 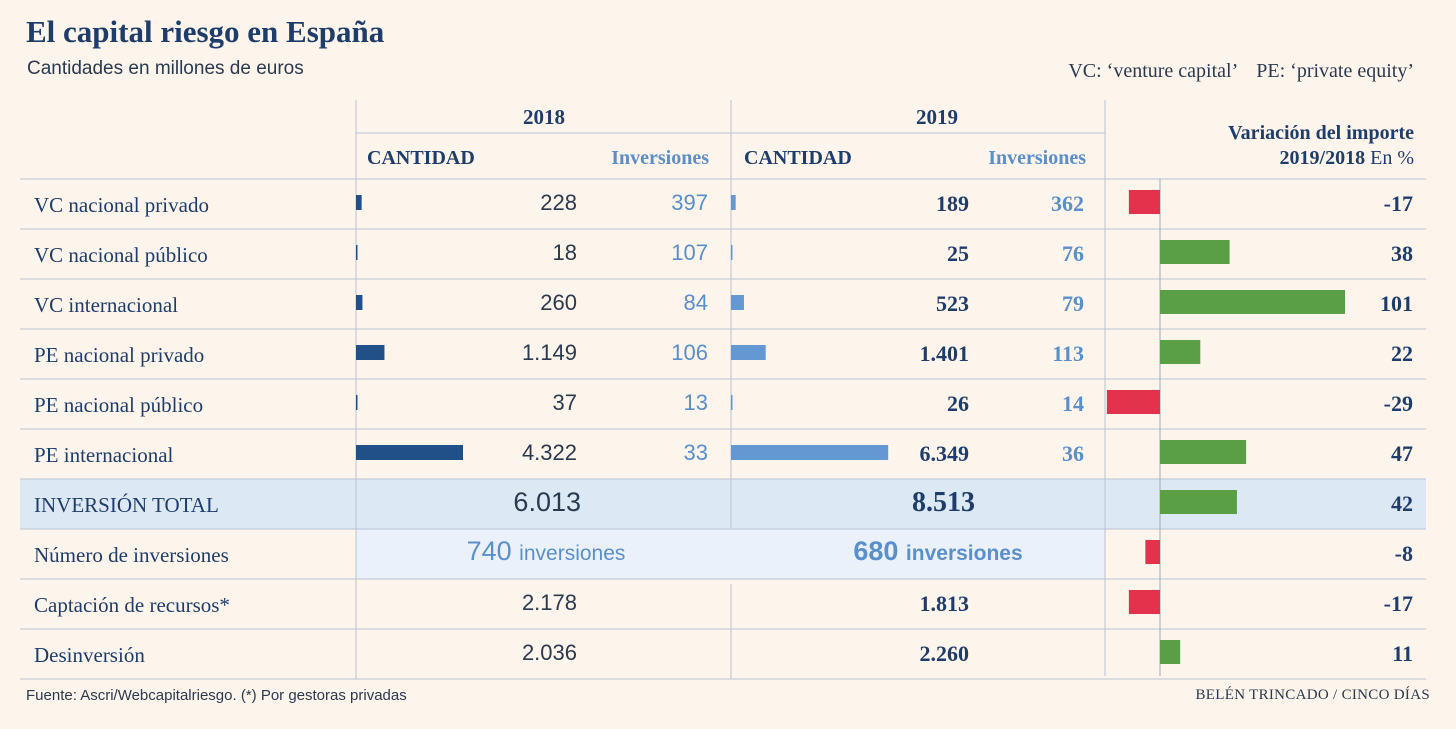 I want to click on row-label: PE nacional privado, so click(x=119, y=355).